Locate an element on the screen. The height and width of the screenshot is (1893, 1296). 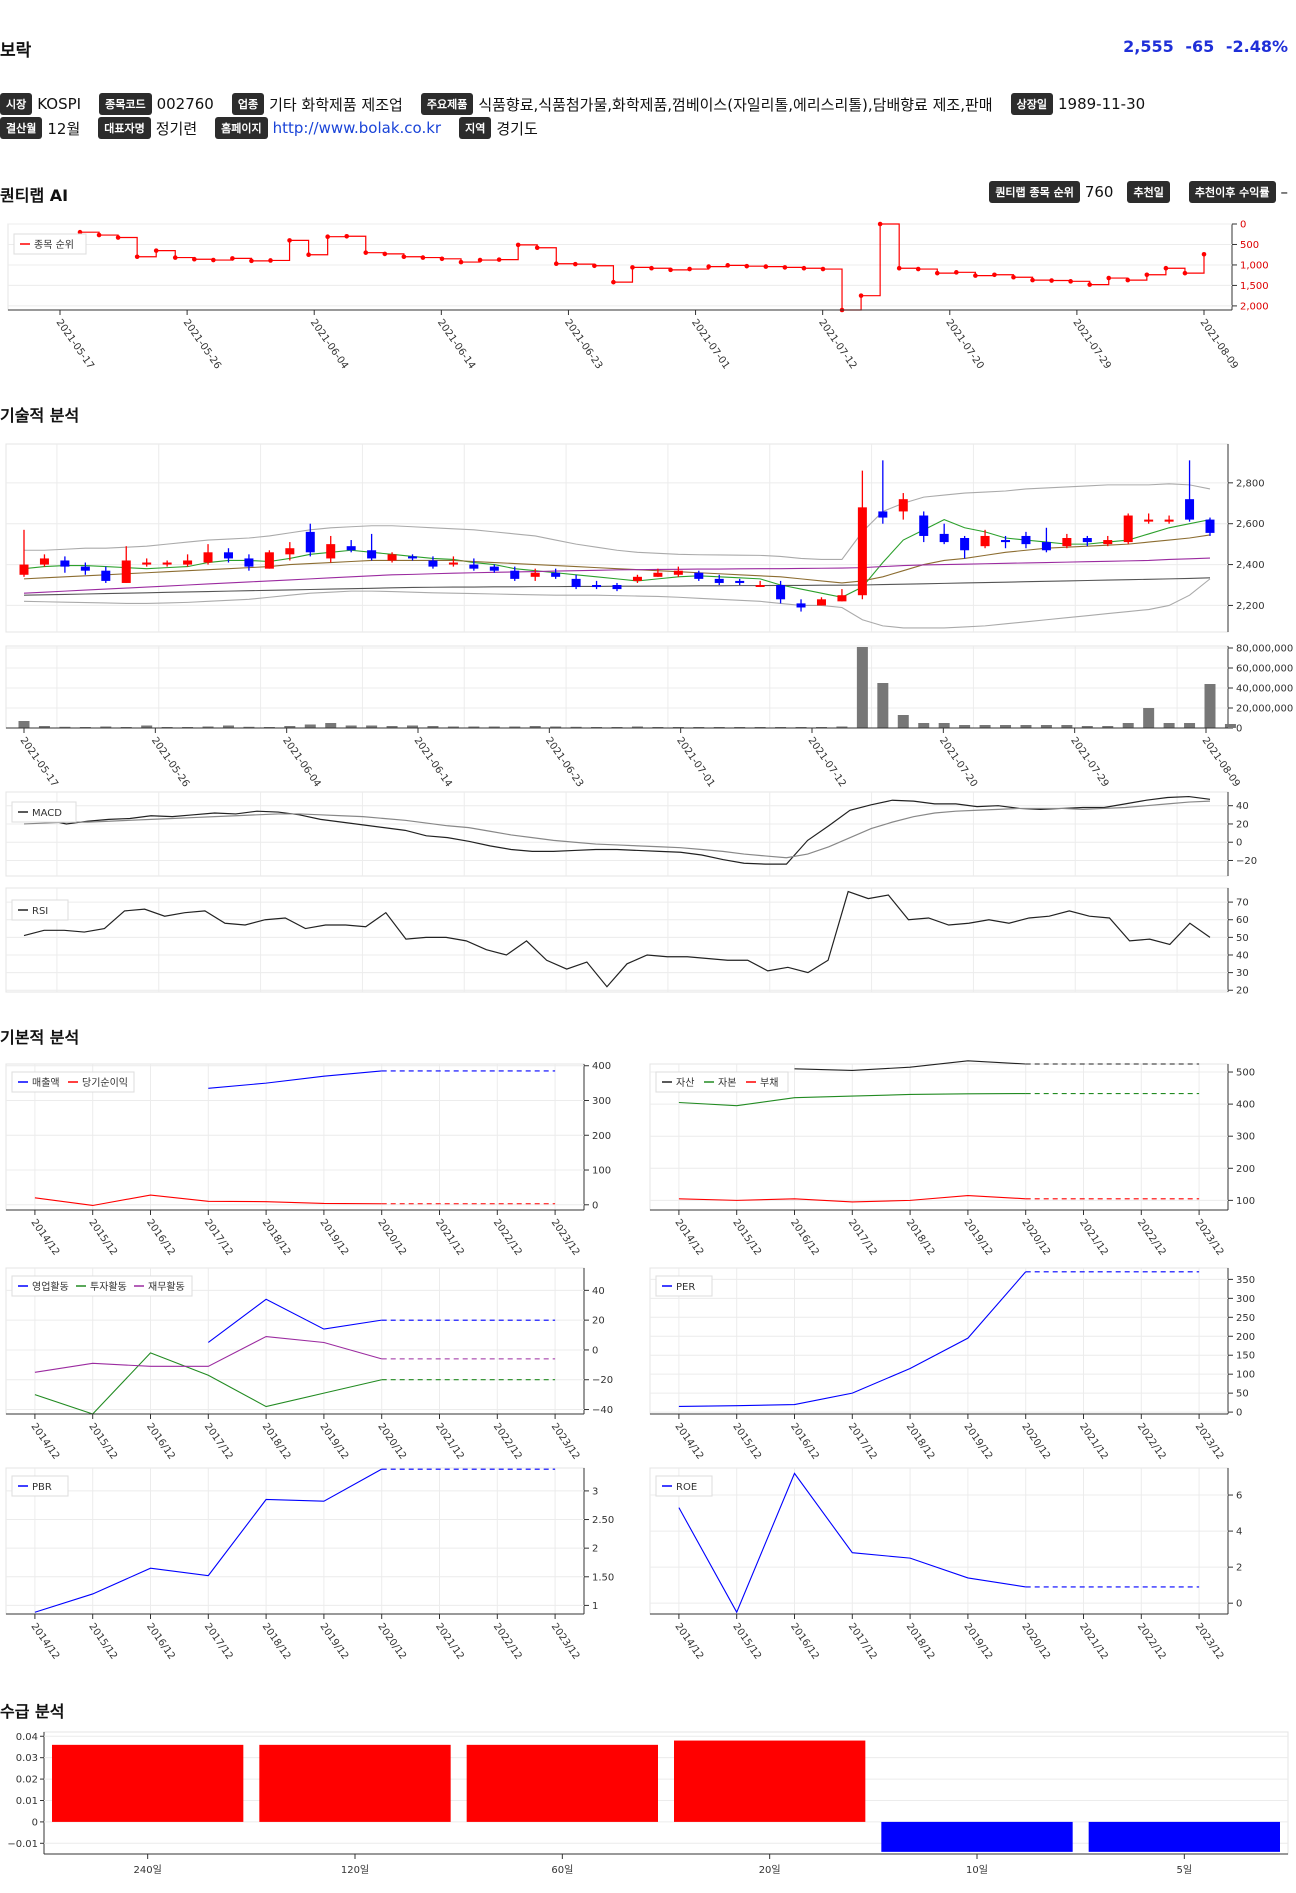
stock-price-block: 2,555 -65 -2.48% is located at coordinates (1205, 46).